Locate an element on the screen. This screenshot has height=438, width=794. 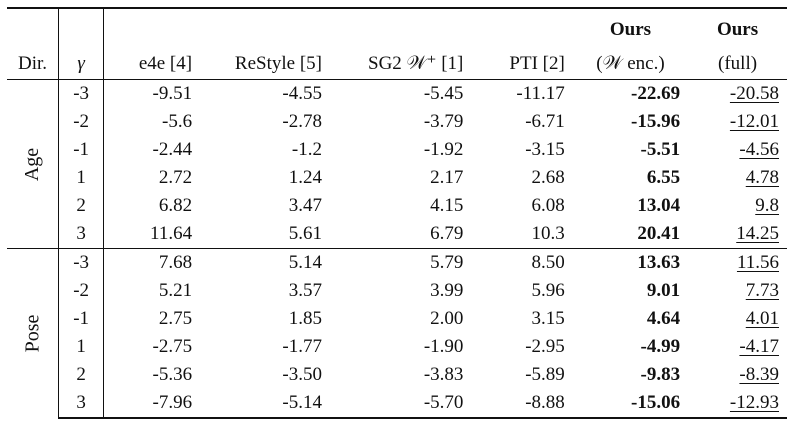
cell-ours-full-value: -8.39 is located at coordinates (759, 374).